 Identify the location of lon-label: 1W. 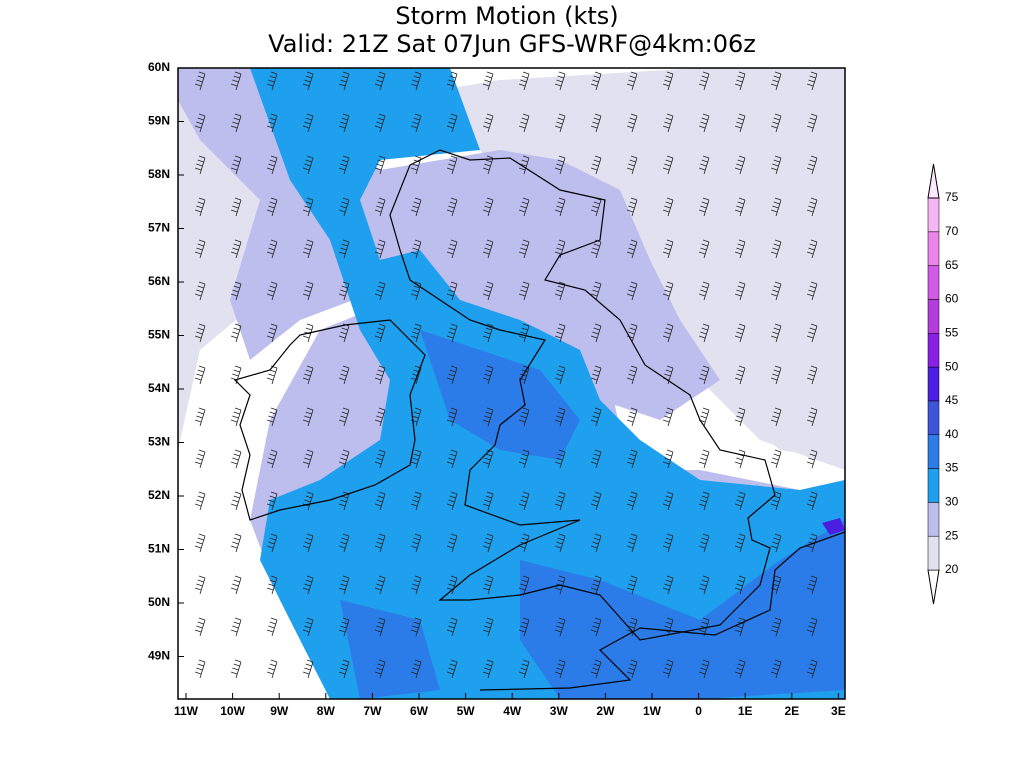
(652, 711).